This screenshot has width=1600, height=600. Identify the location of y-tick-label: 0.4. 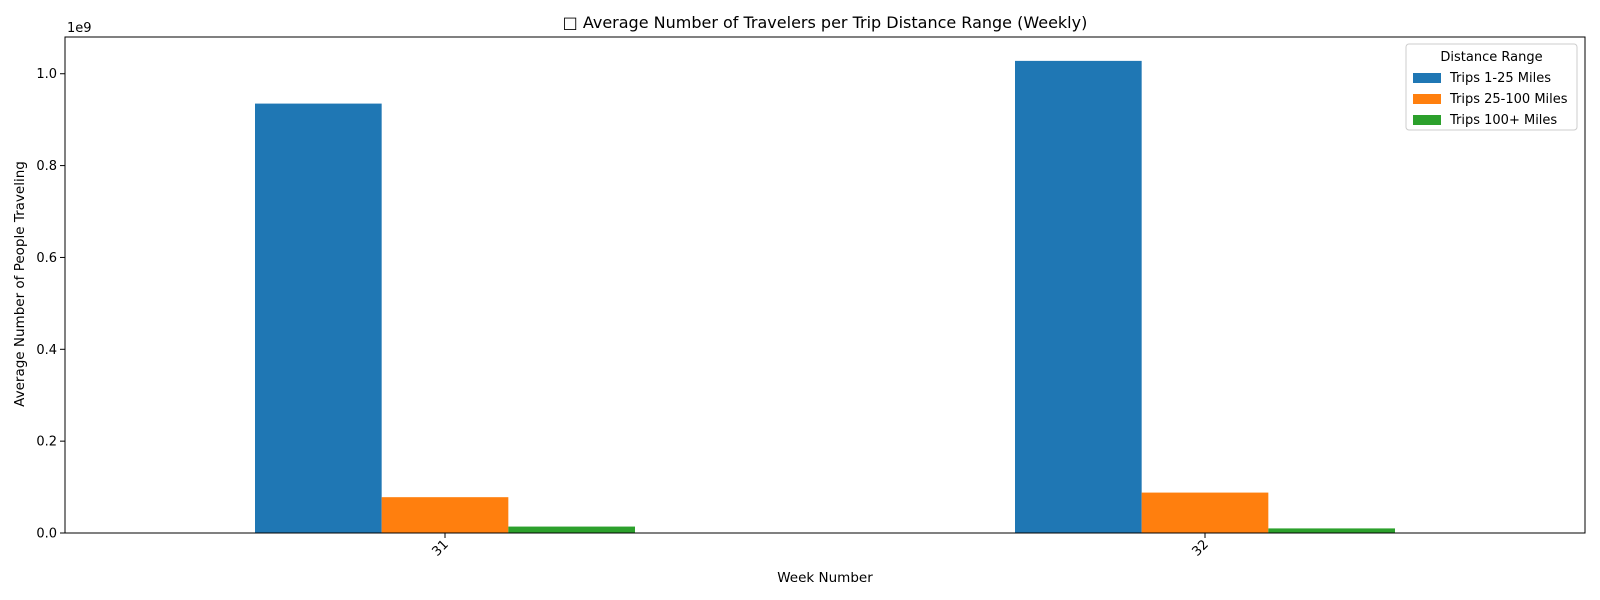
(46, 350).